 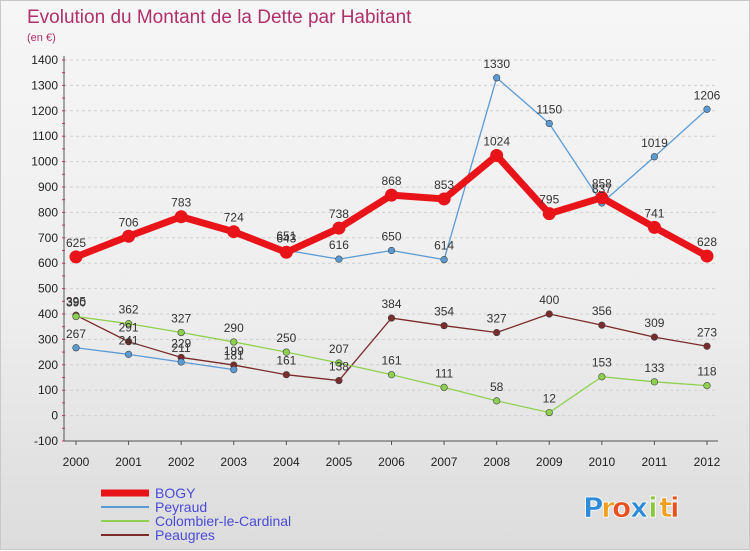 I want to click on data-label: 207, so click(x=339, y=349).